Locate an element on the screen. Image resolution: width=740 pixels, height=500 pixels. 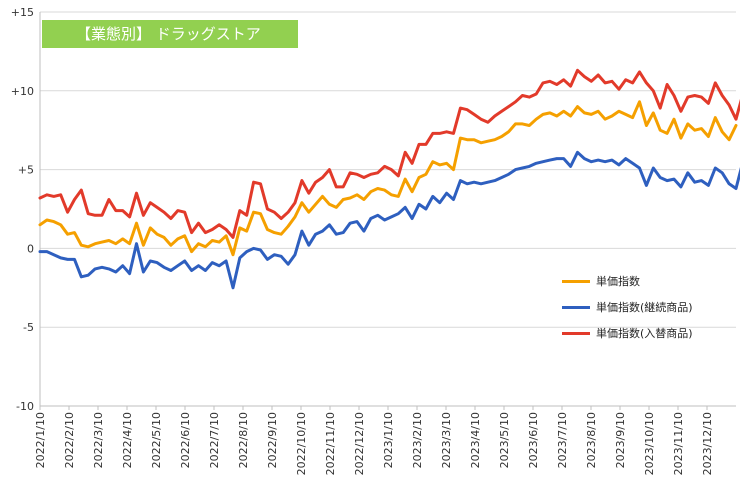
x-tick-label: 2022/1/10 is located at coordinates (40, 440).